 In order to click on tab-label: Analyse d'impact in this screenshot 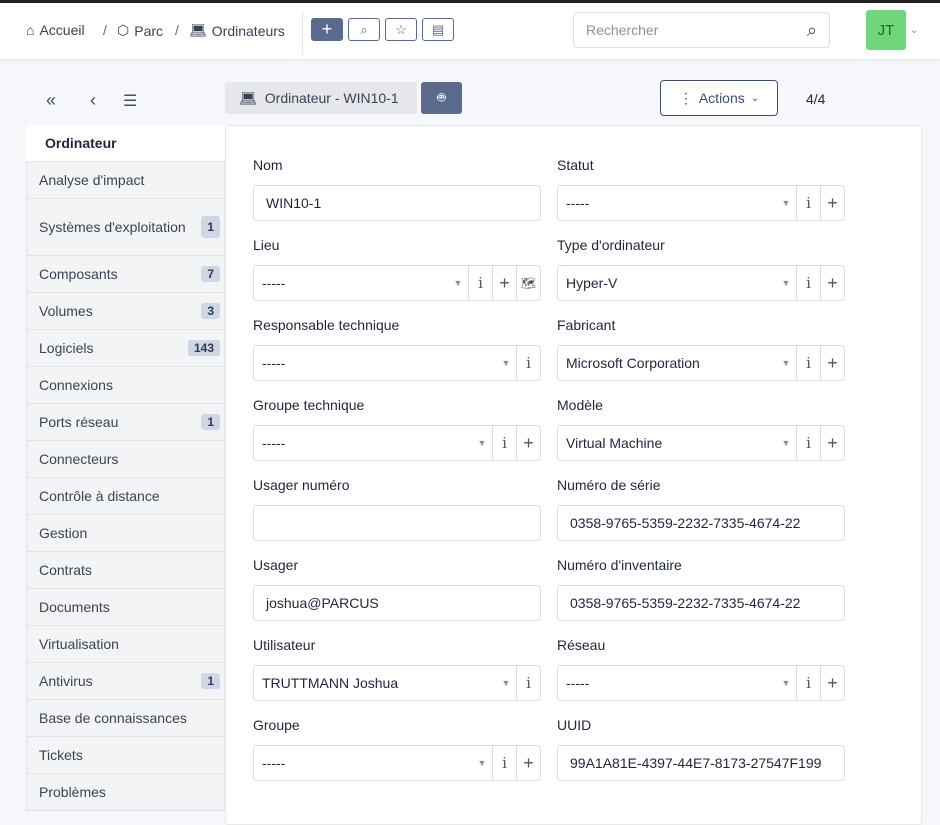, I will do `click(92, 180)`.